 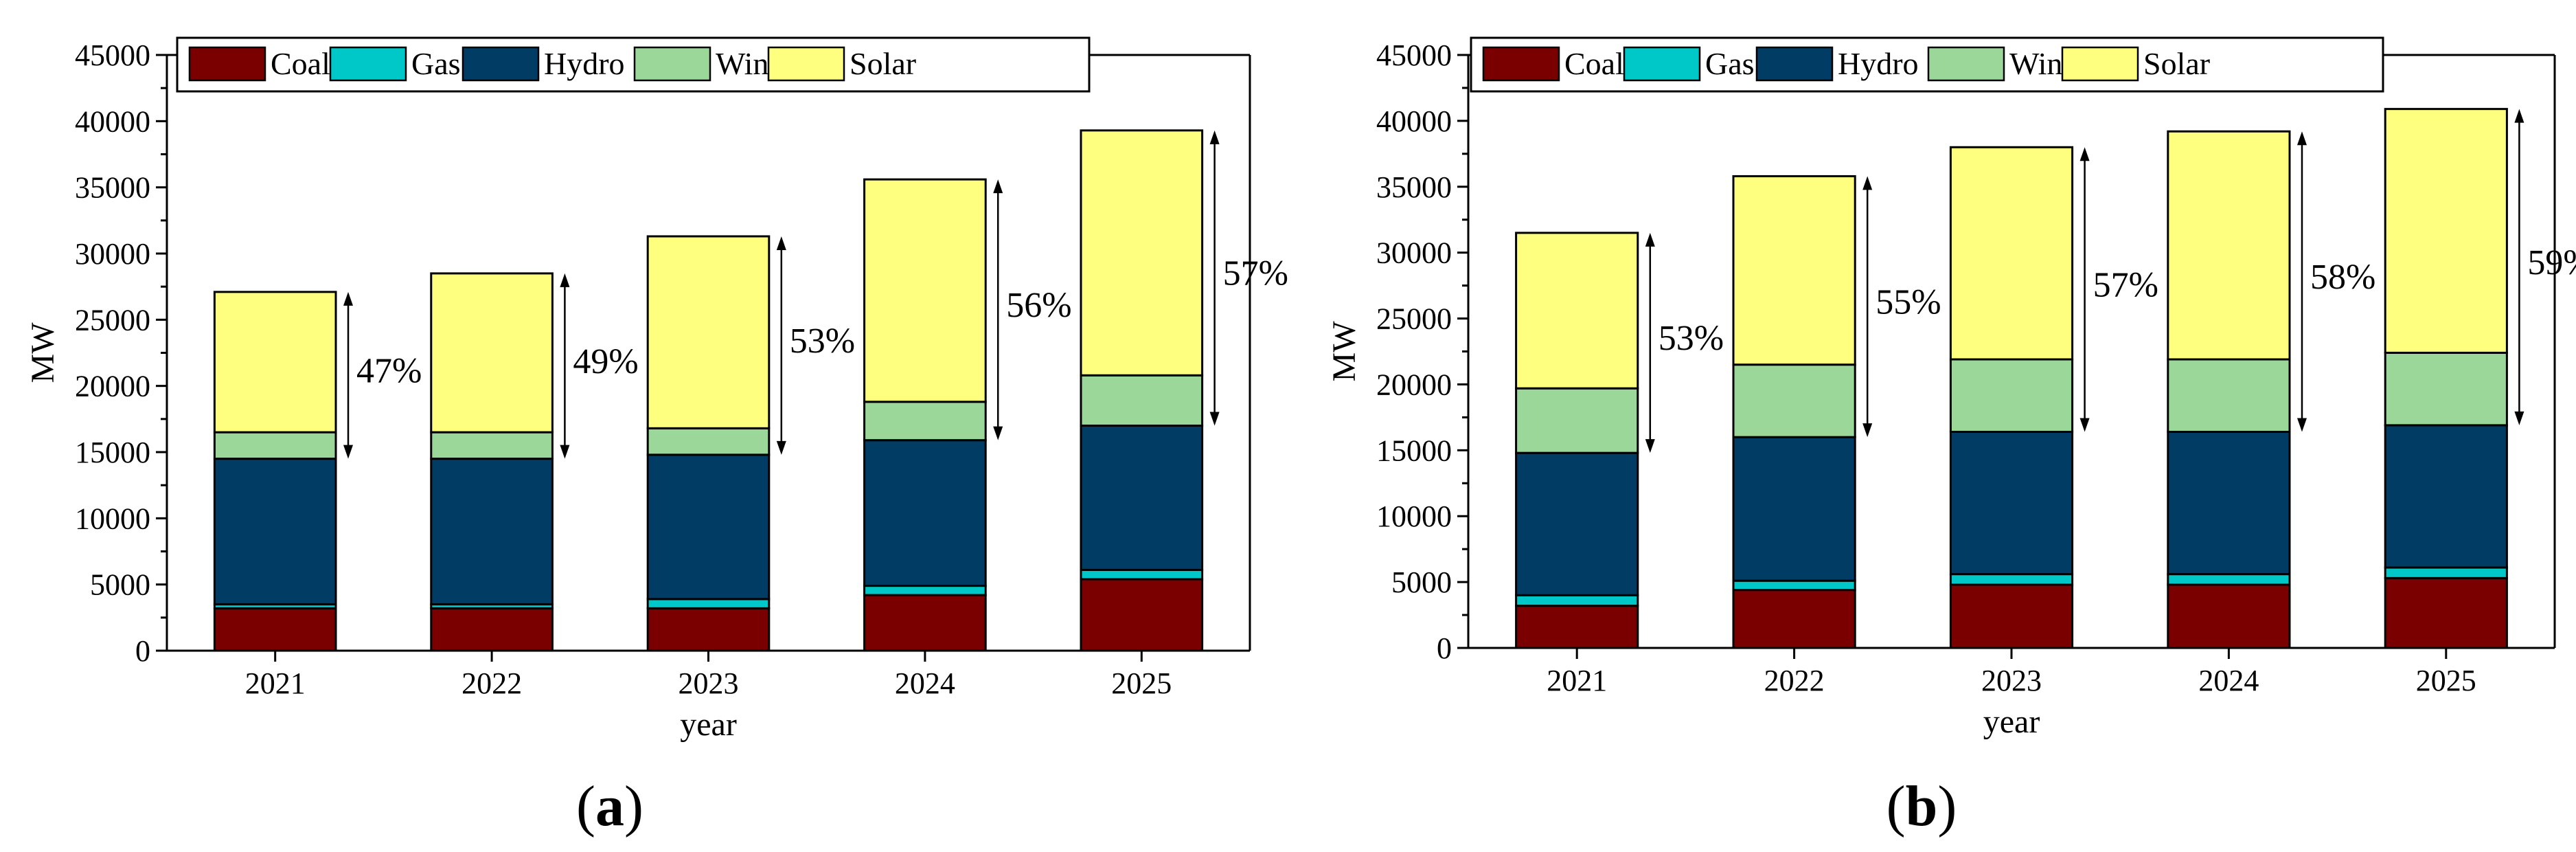 I want to click on bar-coal-2023, so click(x=708, y=629).